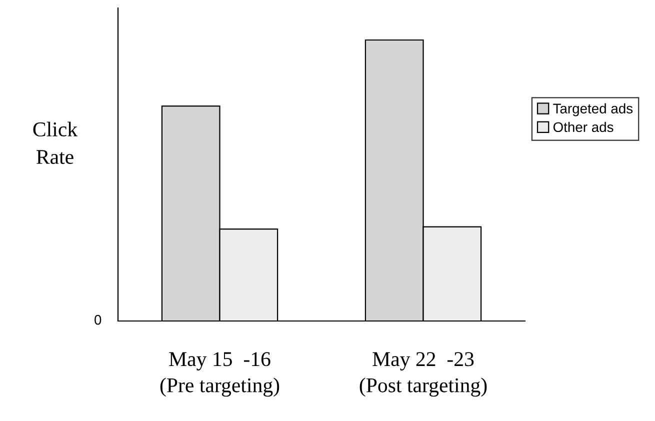 The width and height of the screenshot is (655, 421). I want to click on x-tick-label: May 22 -23 (Post targeting), so click(423, 374).